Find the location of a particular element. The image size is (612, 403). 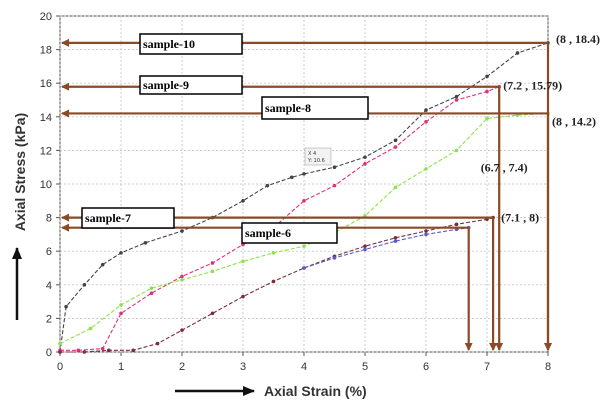

sample-6-label-box is located at coordinates (289, 233).